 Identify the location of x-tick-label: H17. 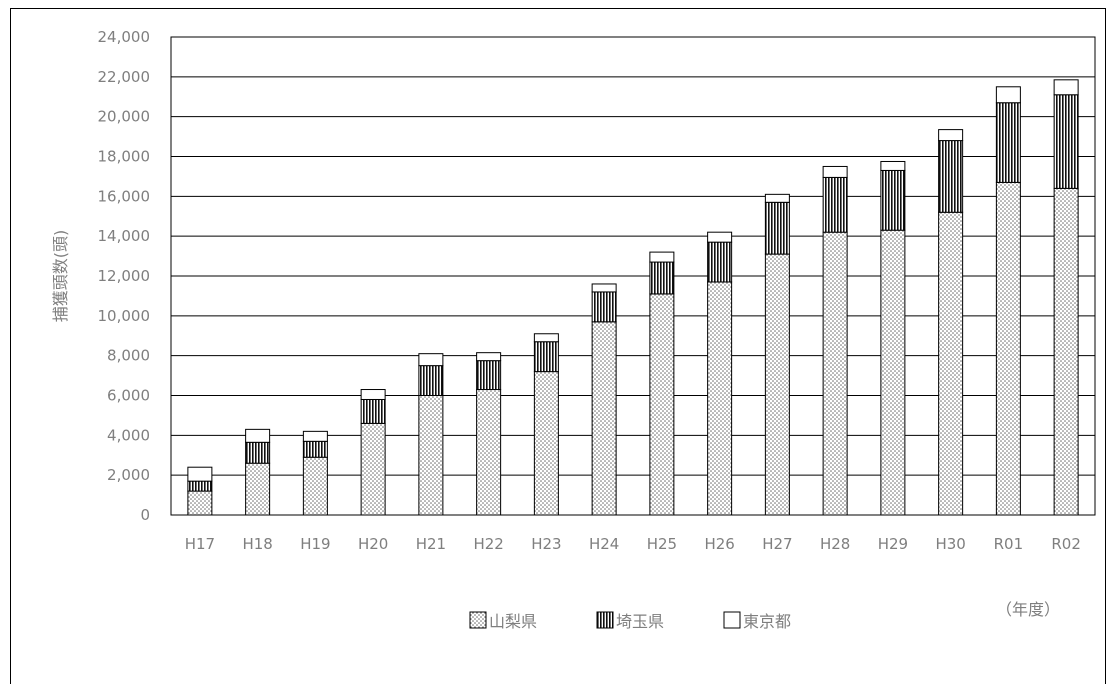
(200, 544).